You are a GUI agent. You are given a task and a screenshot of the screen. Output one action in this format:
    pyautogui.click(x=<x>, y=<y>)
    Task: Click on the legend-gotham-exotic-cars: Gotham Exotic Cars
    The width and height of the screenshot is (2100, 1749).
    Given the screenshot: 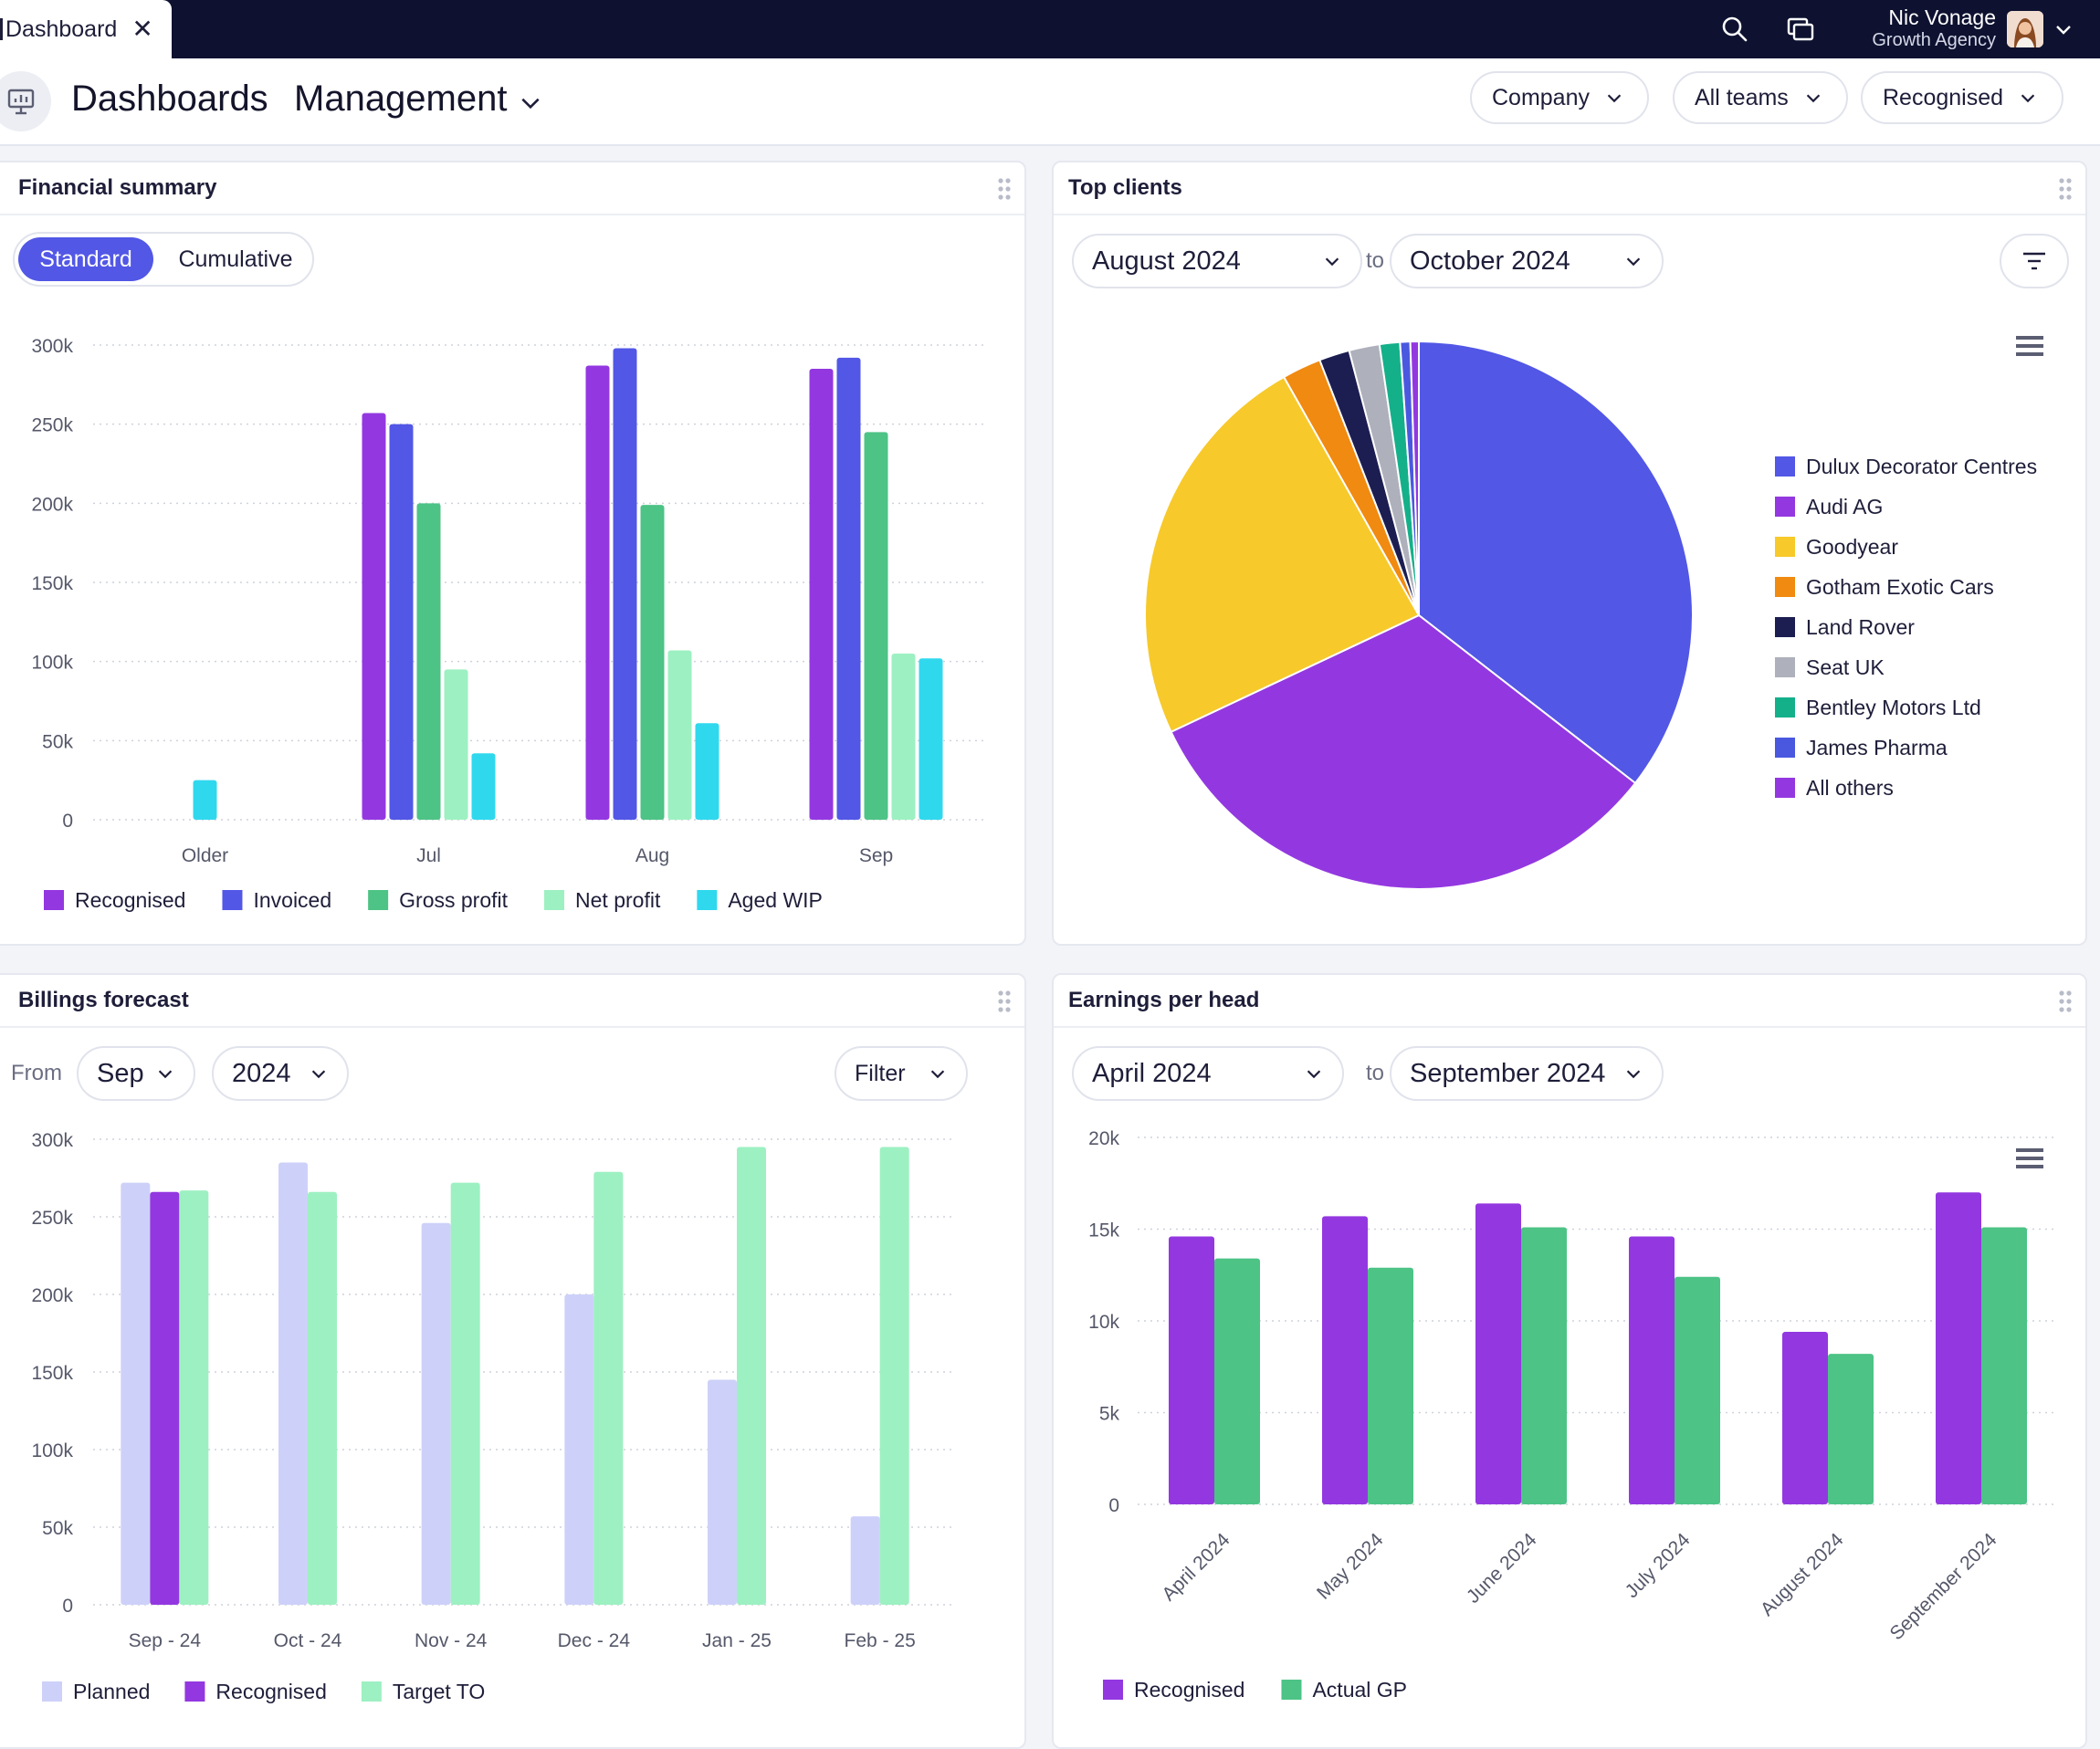 What is the action you would take?
    pyautogui.click(x=1900, y=587)
    